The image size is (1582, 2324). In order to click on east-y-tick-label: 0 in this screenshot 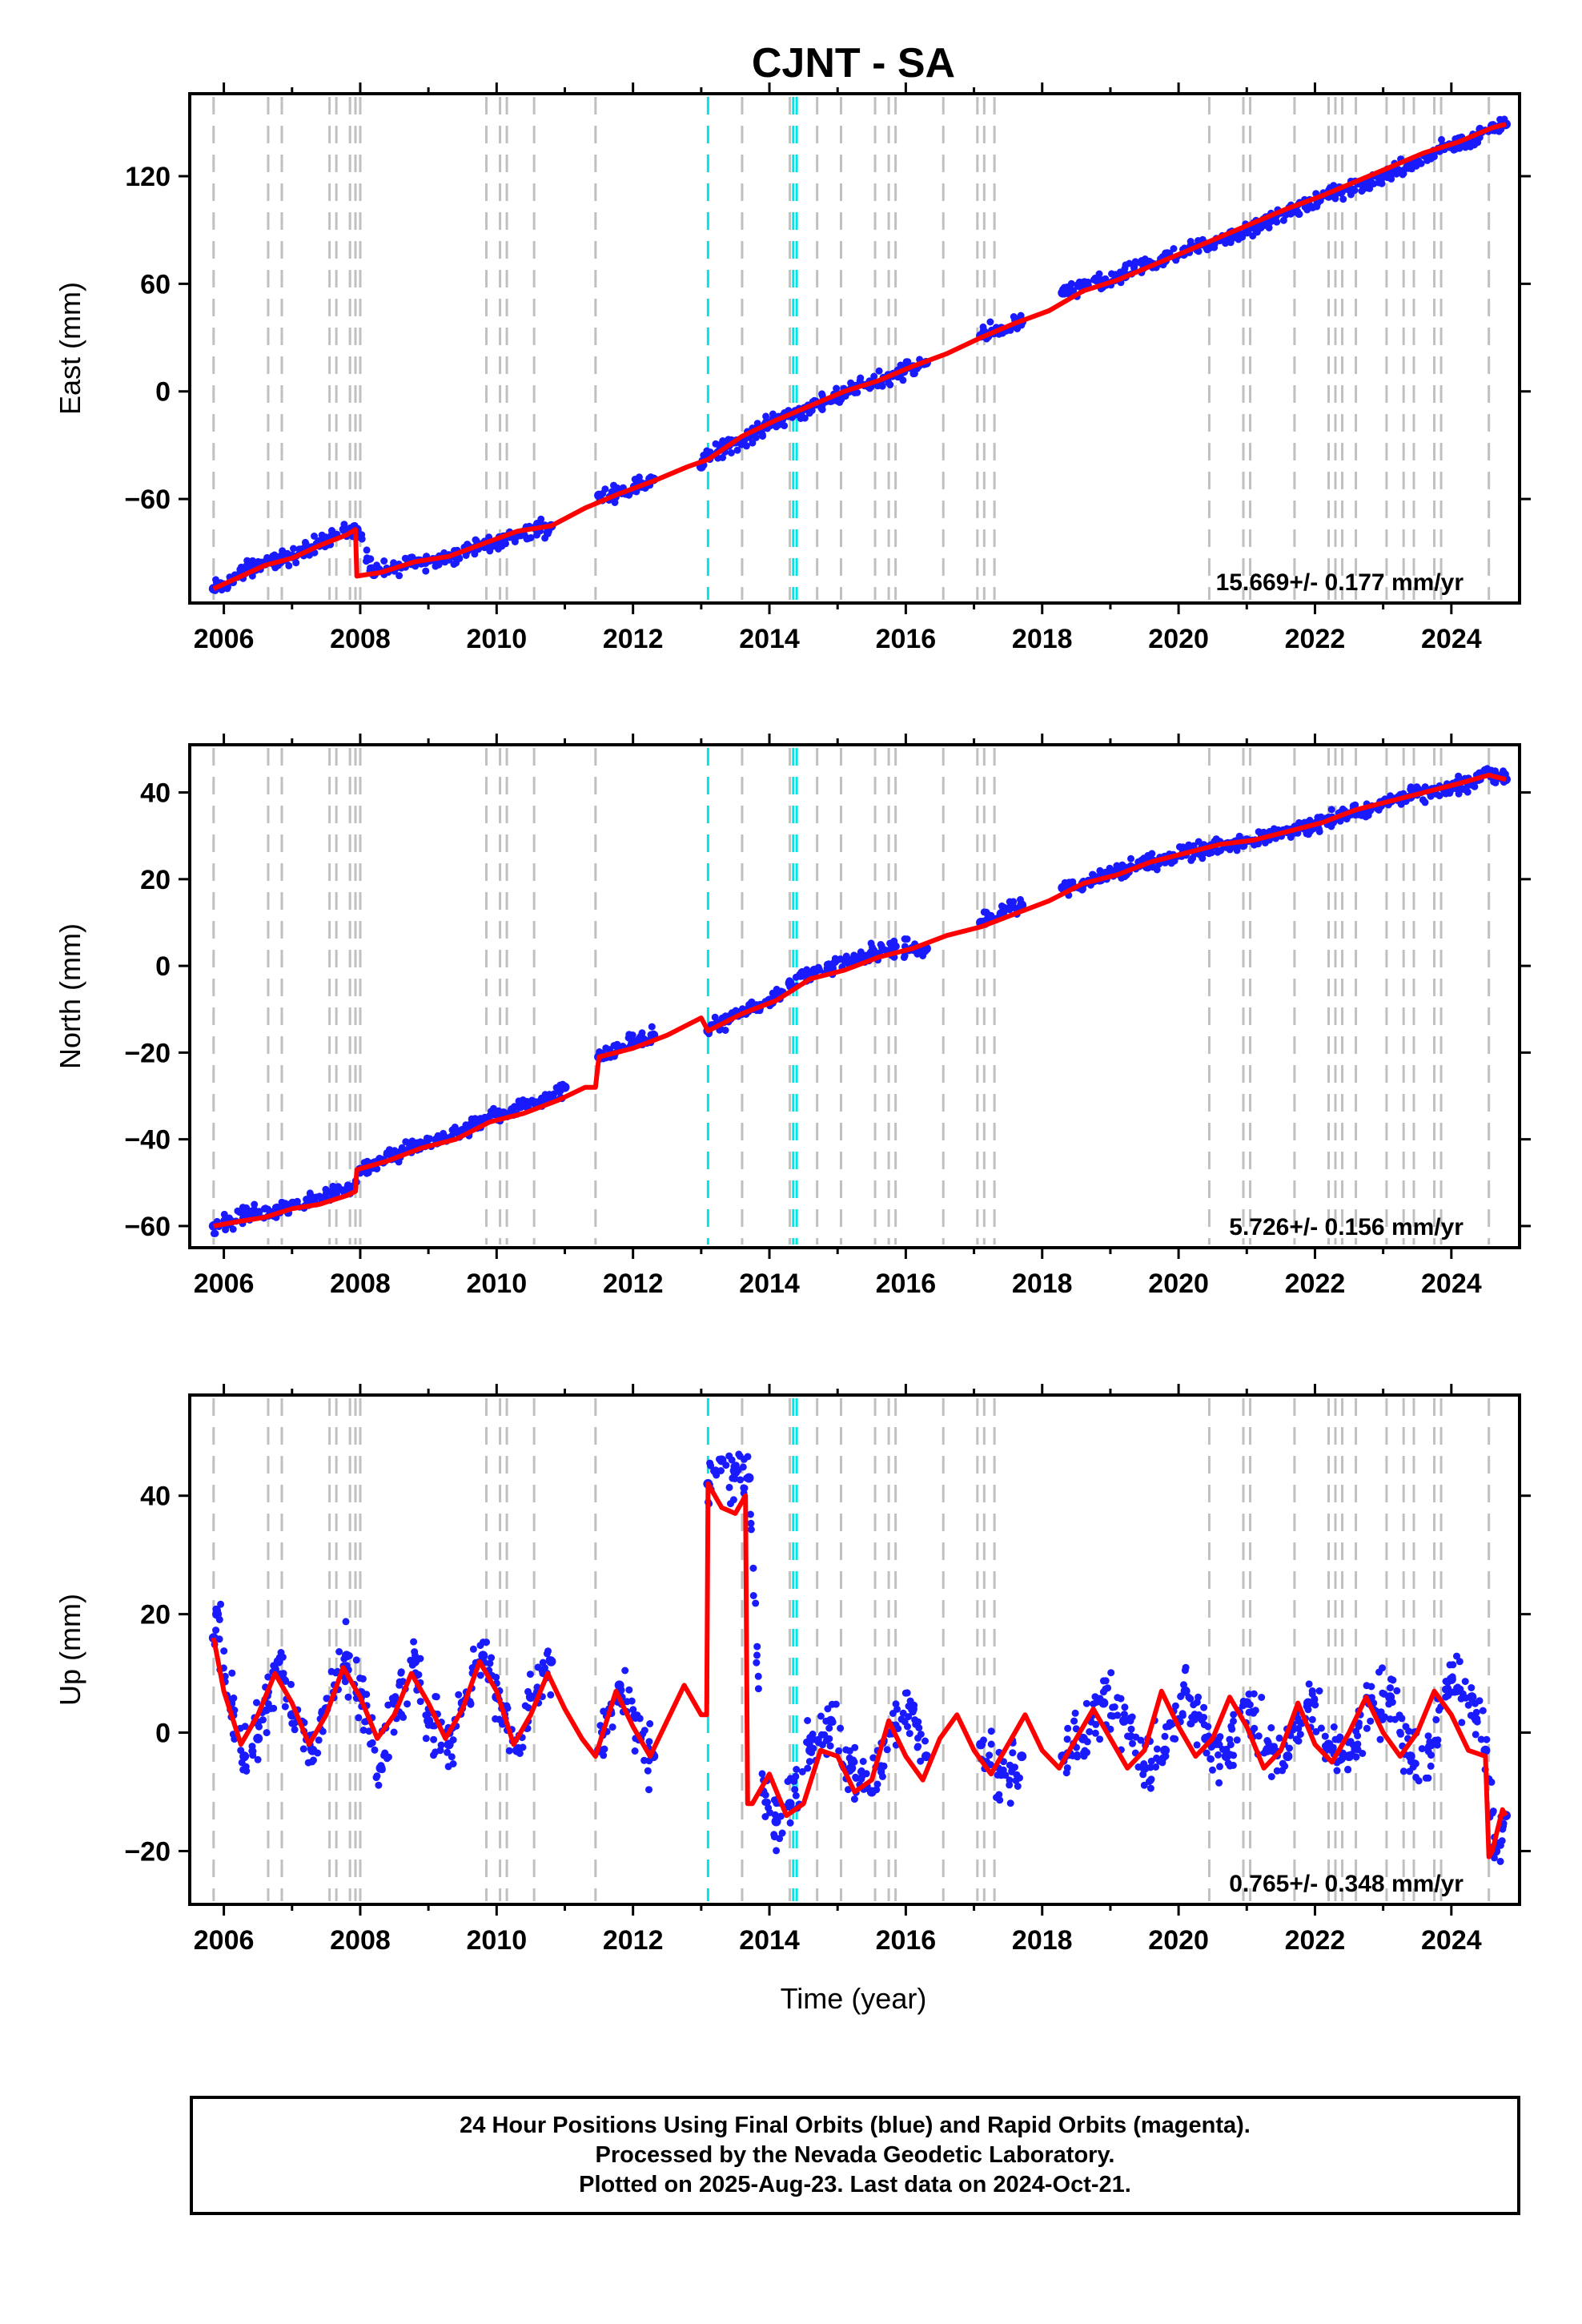, I will do `click(163, 393)`.